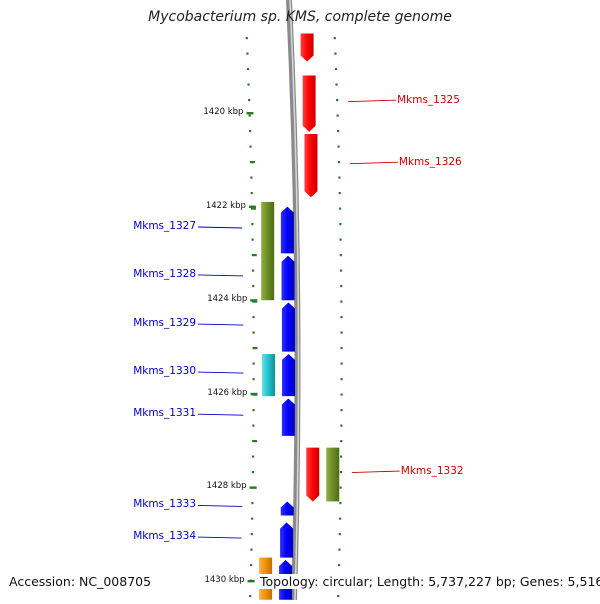  I want to click on ruler-label: 1428 kbp, so click(226, 486).